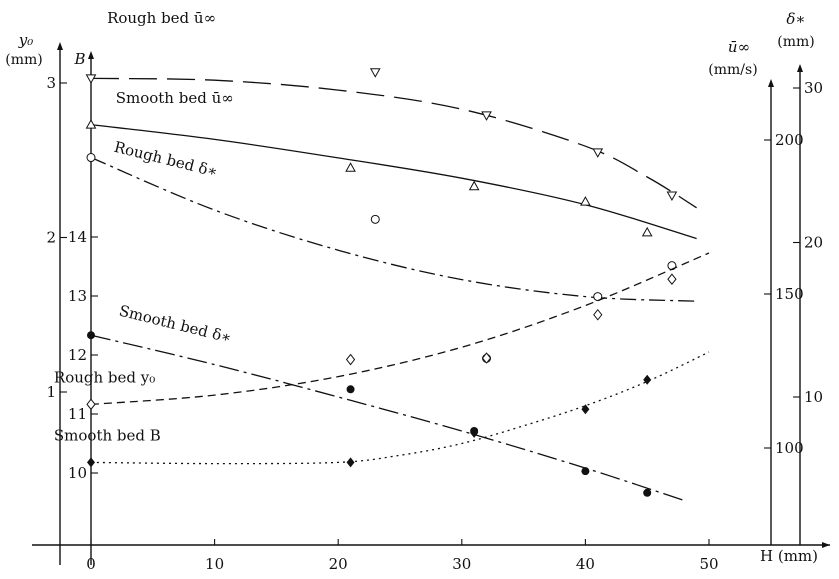 The image size is (839, 579). What do you see at coordinates (813, 243) in the screenshot?
I see `y-tick-label-delta: 20` at bounding box center [813, 243].